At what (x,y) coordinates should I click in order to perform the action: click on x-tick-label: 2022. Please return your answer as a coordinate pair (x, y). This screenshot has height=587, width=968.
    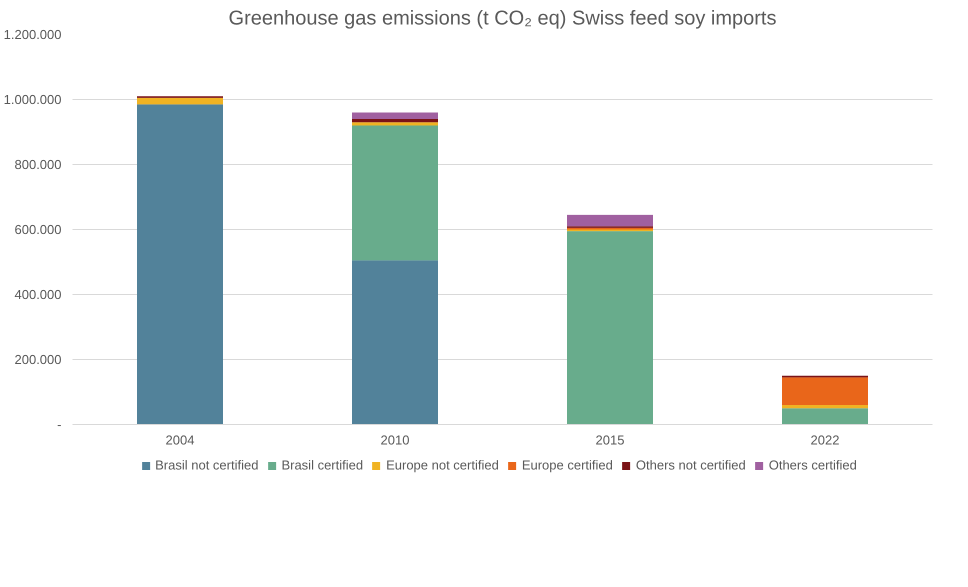
    Looking at the image, I should click on (825, 440).